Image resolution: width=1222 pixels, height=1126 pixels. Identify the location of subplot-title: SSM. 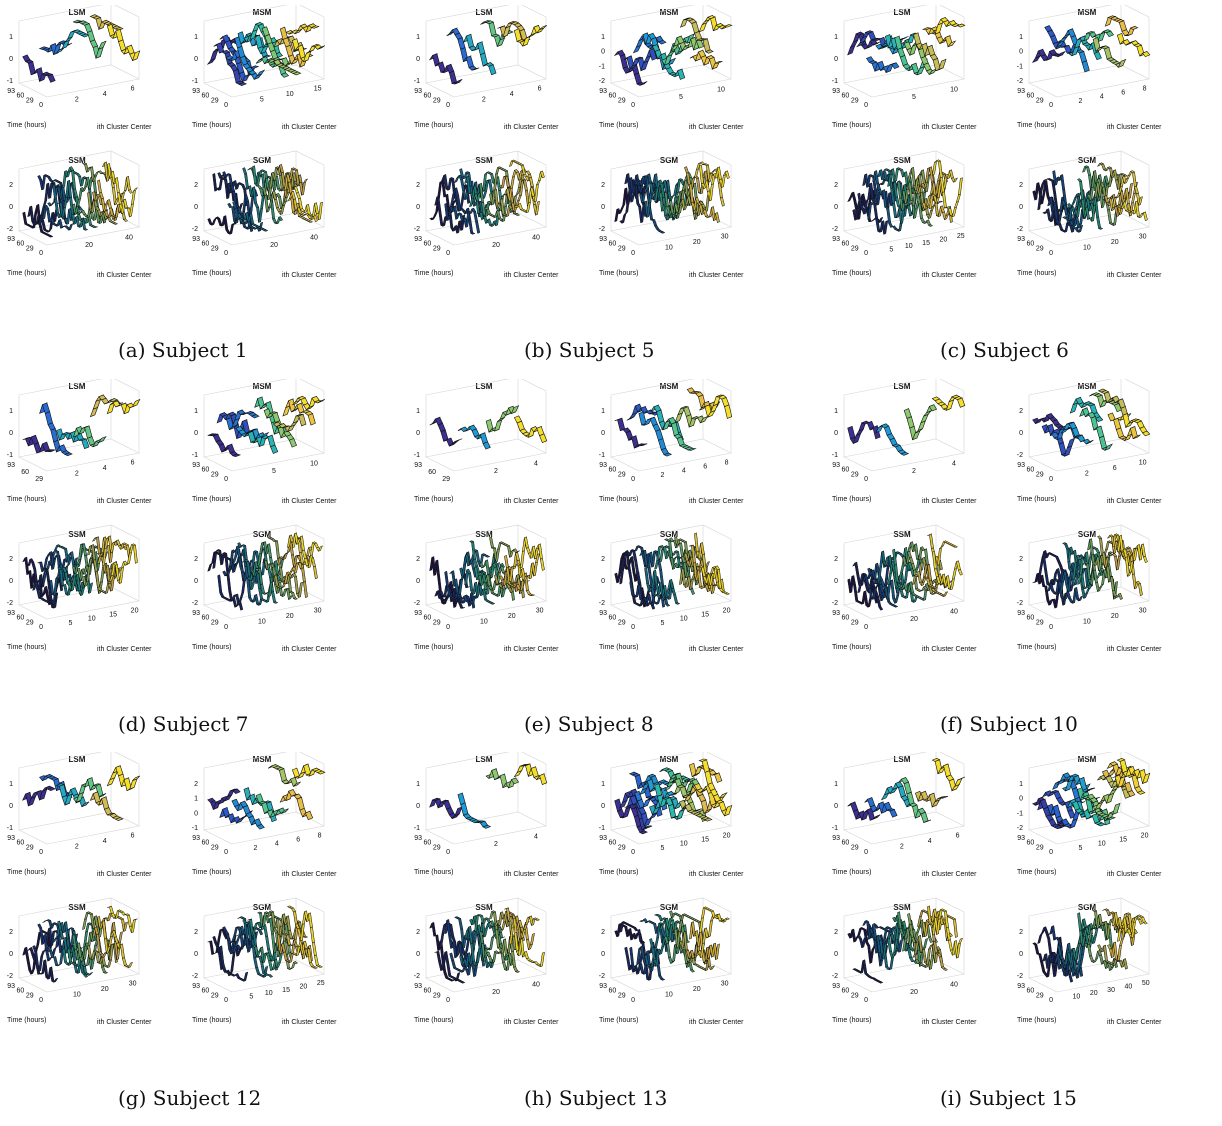
(484, 160).